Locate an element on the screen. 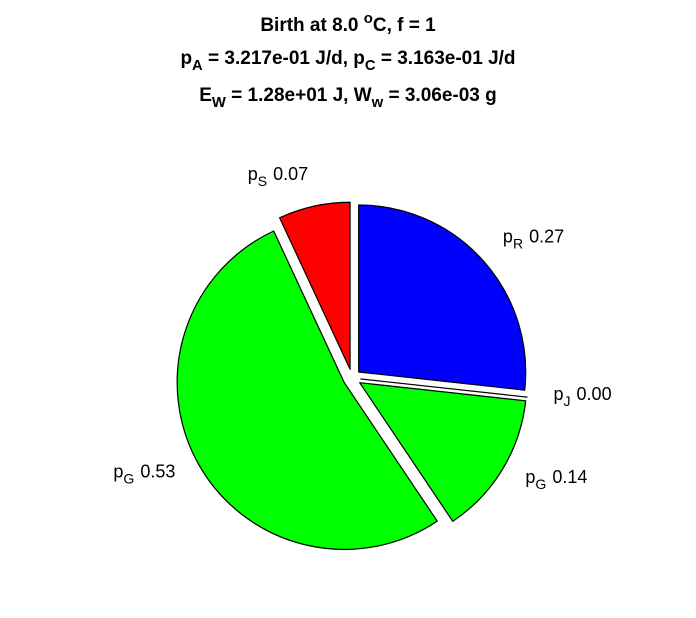 The image size is (696, 618). text-run: = 3.217e-01 J/d, p is located at coordinates (284, 58).